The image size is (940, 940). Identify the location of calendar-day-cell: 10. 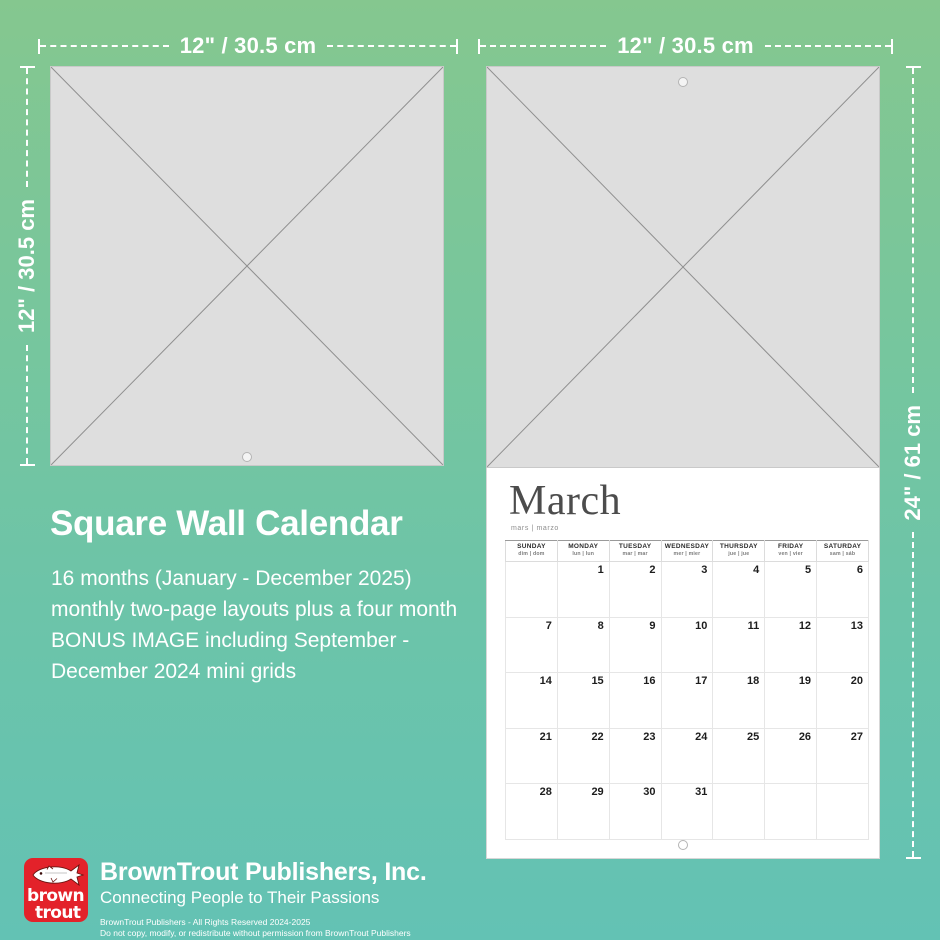
(687, 644).